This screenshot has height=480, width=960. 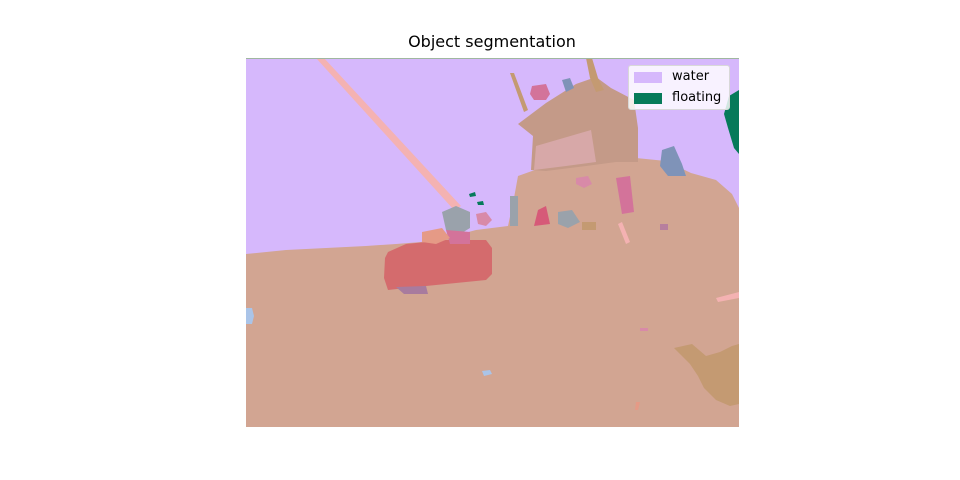 I want to click on legend-item-water: water, so click(x=671, y=77).